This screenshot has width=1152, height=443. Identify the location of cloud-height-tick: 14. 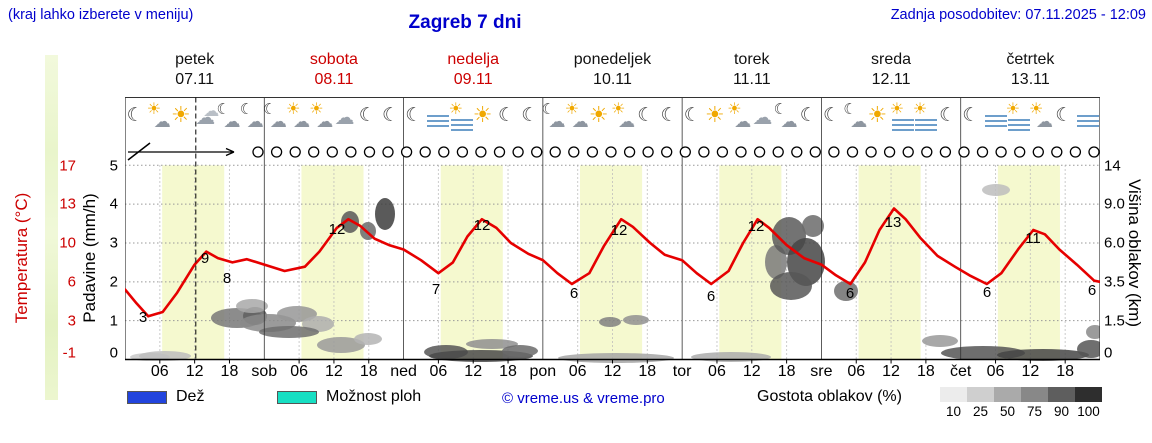
(1112, 166).